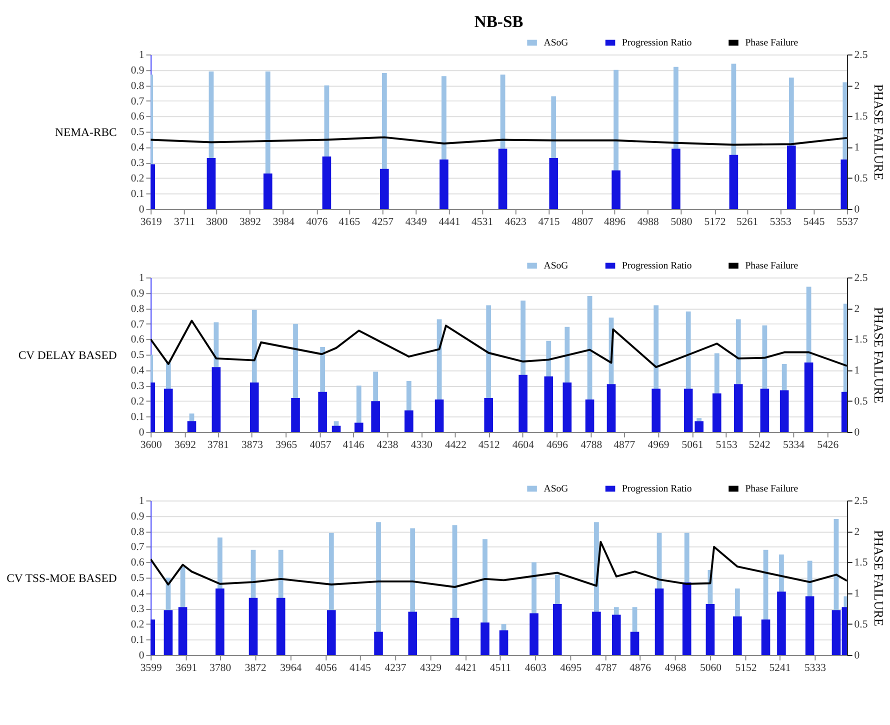 Image resolution: width=890 pixels, height=725 pixels. Describe the element at coordinates (640, 668) in the screenshot. I see `x-tick-label: 4876` at that location.